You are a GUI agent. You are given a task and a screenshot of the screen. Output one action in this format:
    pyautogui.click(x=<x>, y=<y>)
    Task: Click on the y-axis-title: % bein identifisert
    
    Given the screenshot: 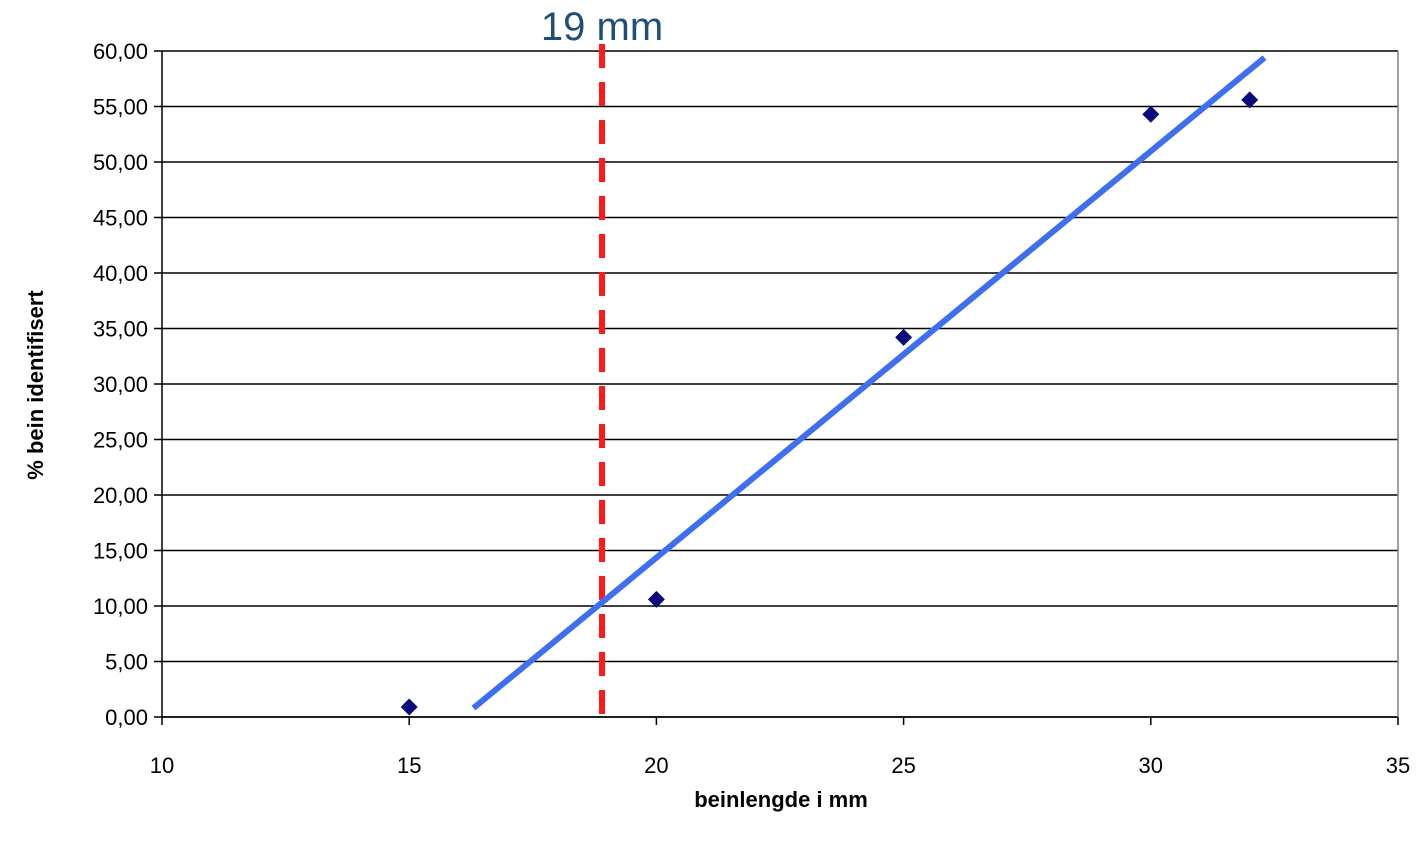 What is the action you would take?
    pyautogui.click(x=35, y=385)
    